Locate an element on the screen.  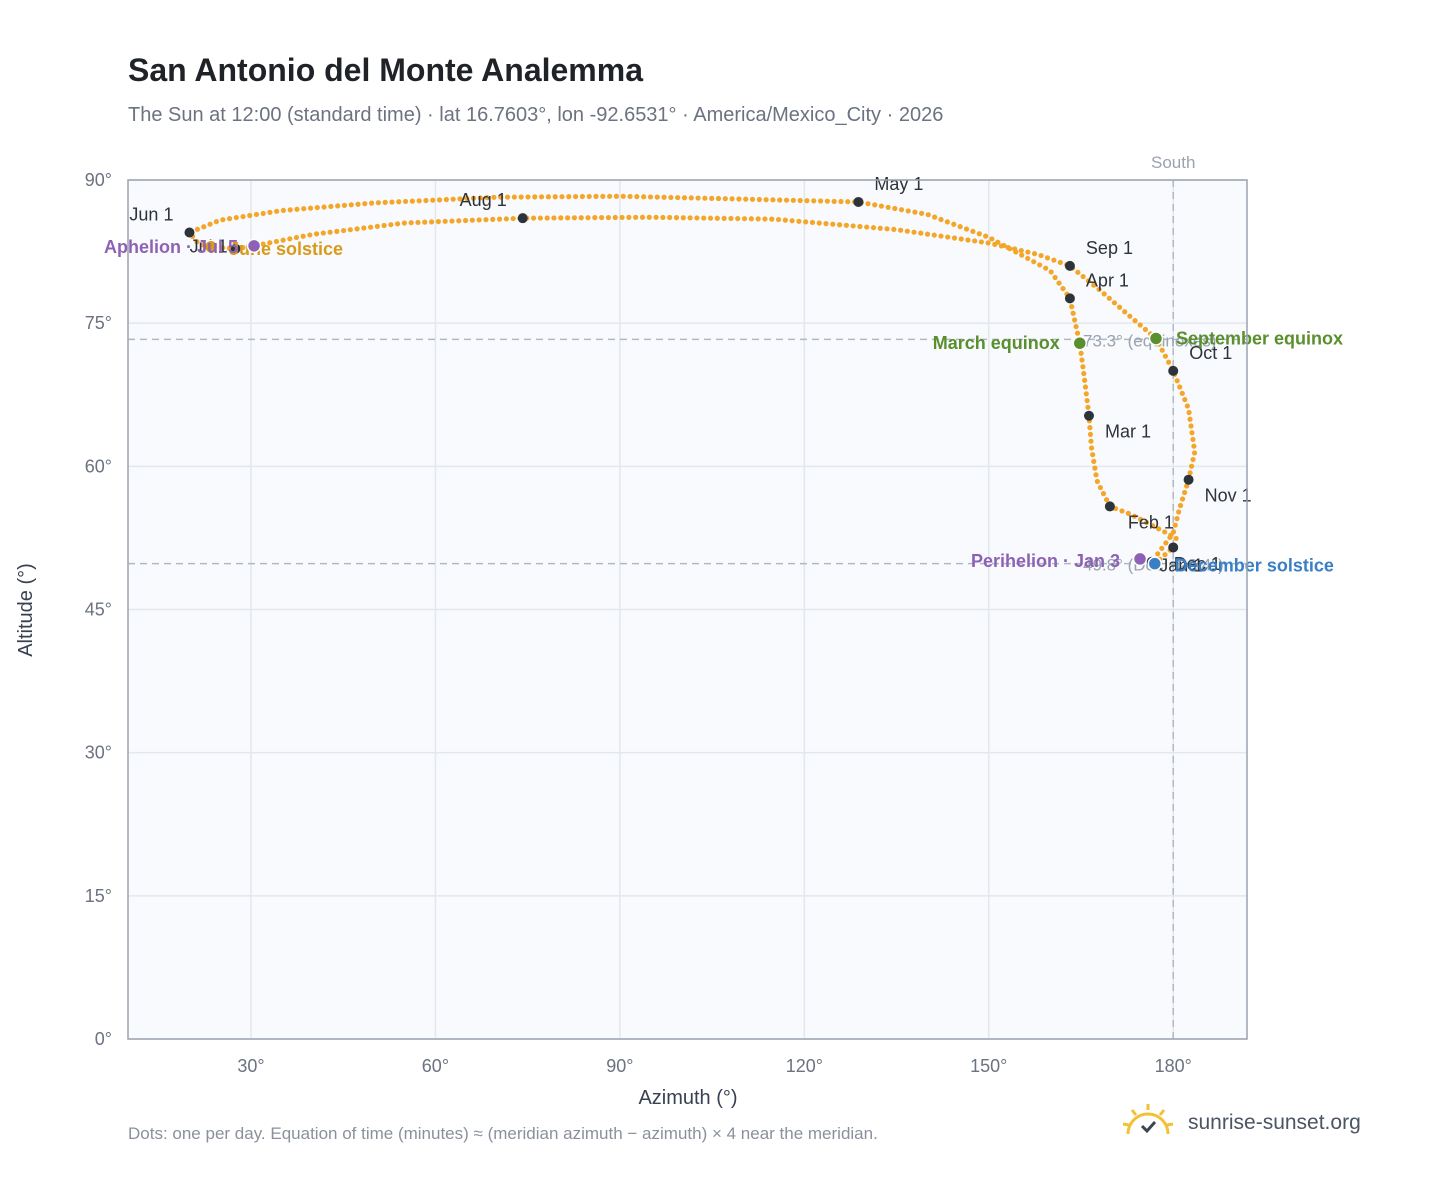
y-tick-label: 30° is located at coordinates (98, 753).